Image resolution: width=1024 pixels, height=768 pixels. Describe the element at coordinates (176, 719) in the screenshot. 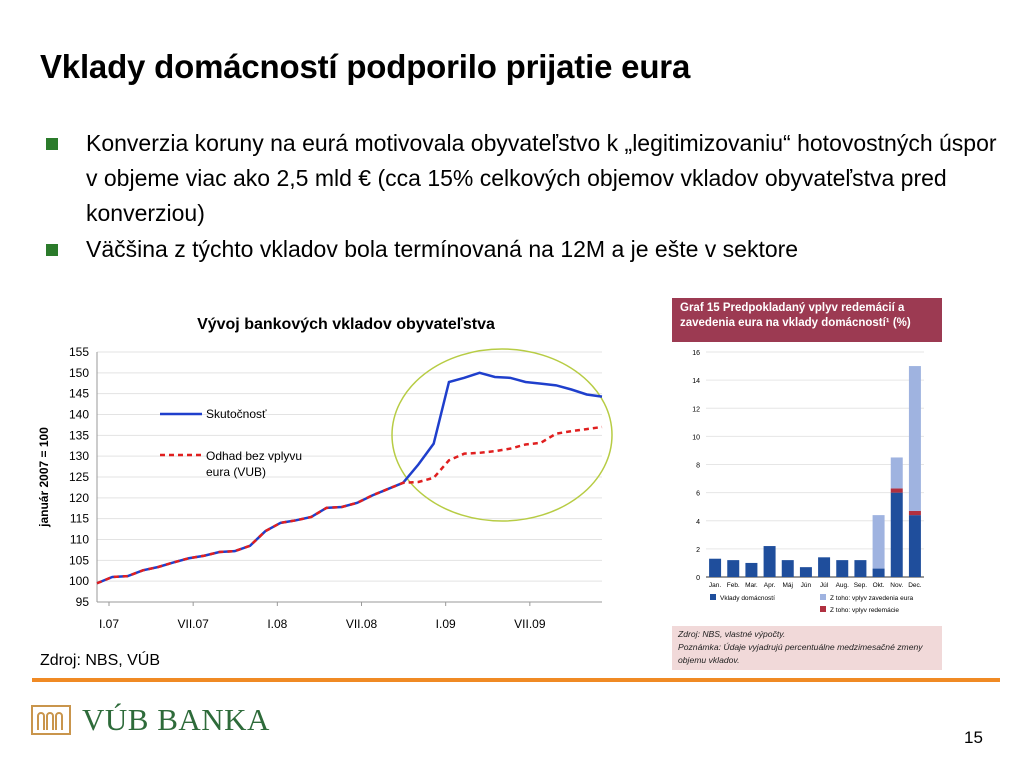

I see `brand-name: VÚB BANKA` at that location.